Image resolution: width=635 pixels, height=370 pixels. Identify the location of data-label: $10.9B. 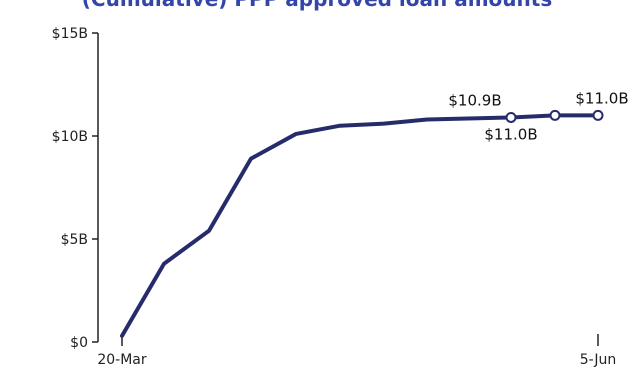
(474, 100).